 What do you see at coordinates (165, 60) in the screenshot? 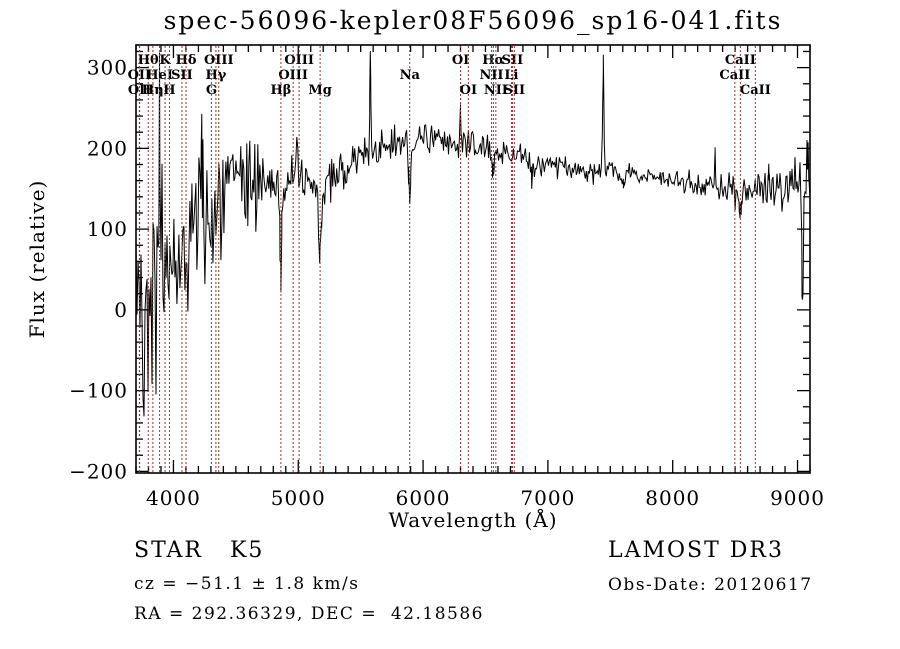
I see `spectral-line-label: K` at bounding box center [165, 60].